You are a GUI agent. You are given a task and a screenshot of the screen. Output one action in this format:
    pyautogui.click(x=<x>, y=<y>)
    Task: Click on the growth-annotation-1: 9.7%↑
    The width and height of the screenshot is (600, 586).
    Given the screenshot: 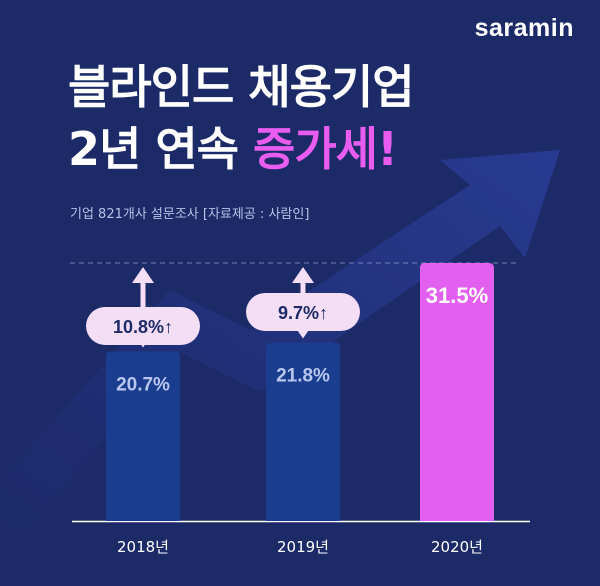 What is the action you would take?
    pyautogui.click(x=303, y=303)
    